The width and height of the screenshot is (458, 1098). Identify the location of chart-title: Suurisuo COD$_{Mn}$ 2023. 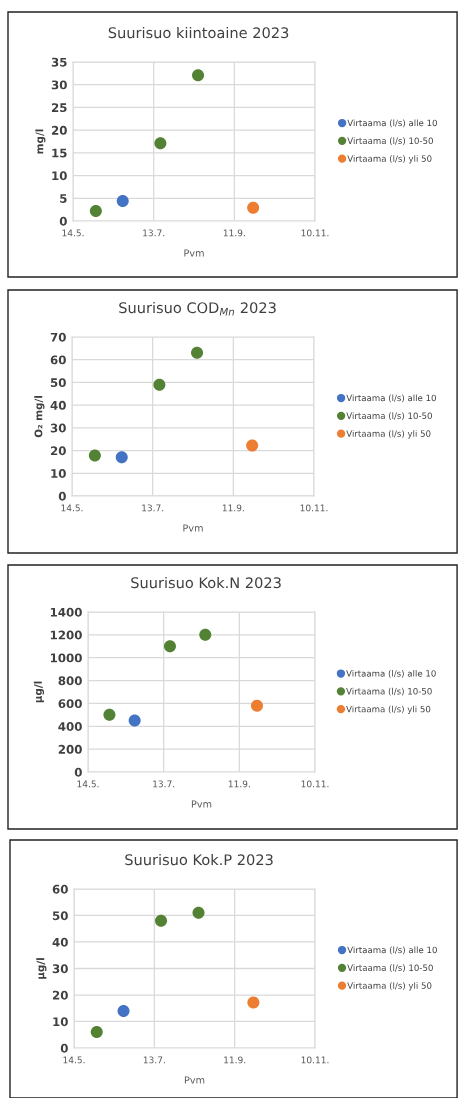
(197, 308).